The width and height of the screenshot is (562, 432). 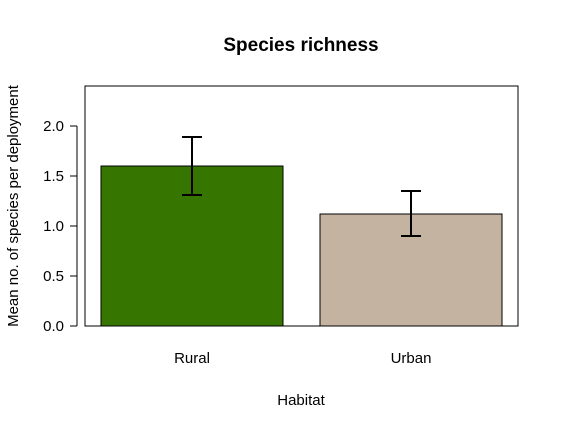 What do you see at coordinates (301, 186) in the screenshot?
I see `error-bars` at bounding box center [301, 186].